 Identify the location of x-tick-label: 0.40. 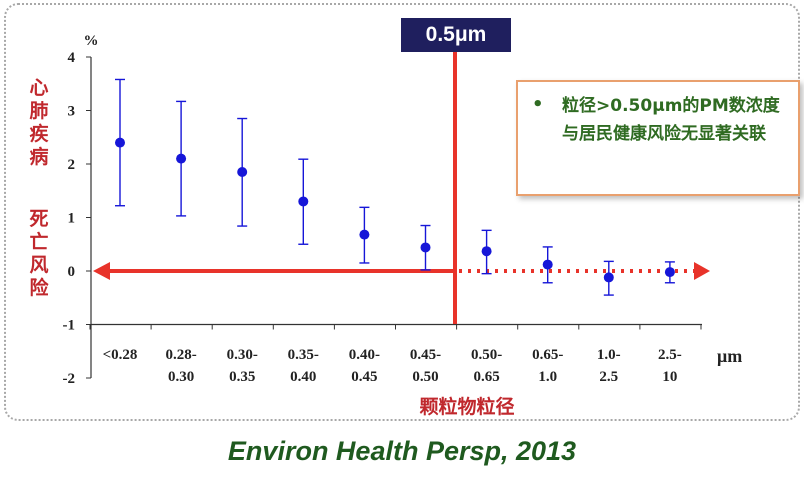
(303, 377).